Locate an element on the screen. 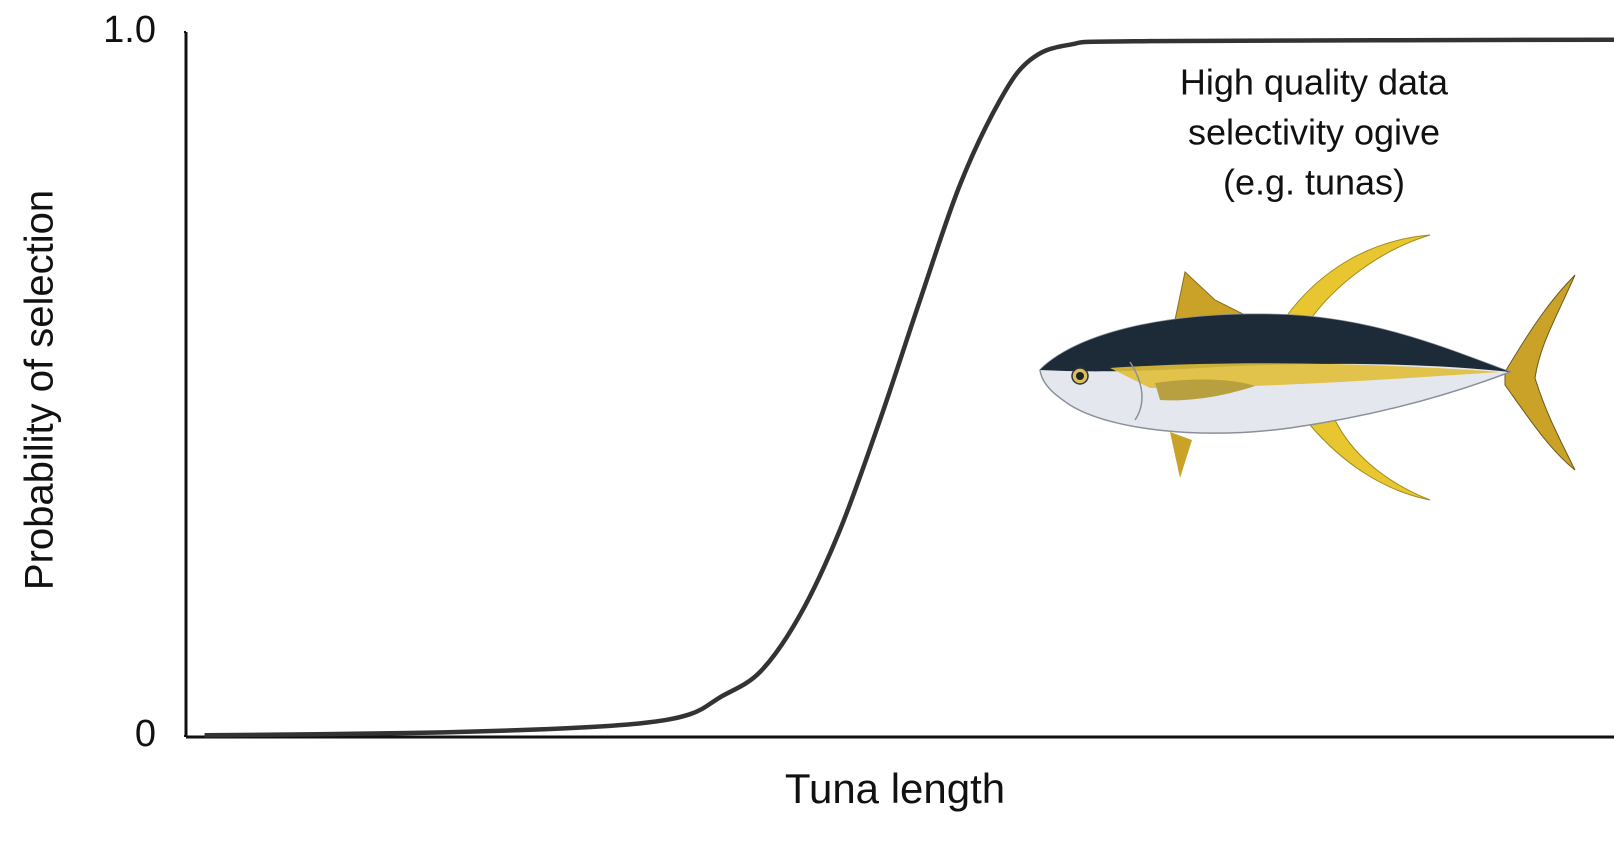 The image size is (1614, 841). x-axis-label: Tuna length is located at coordinates (895, 788).